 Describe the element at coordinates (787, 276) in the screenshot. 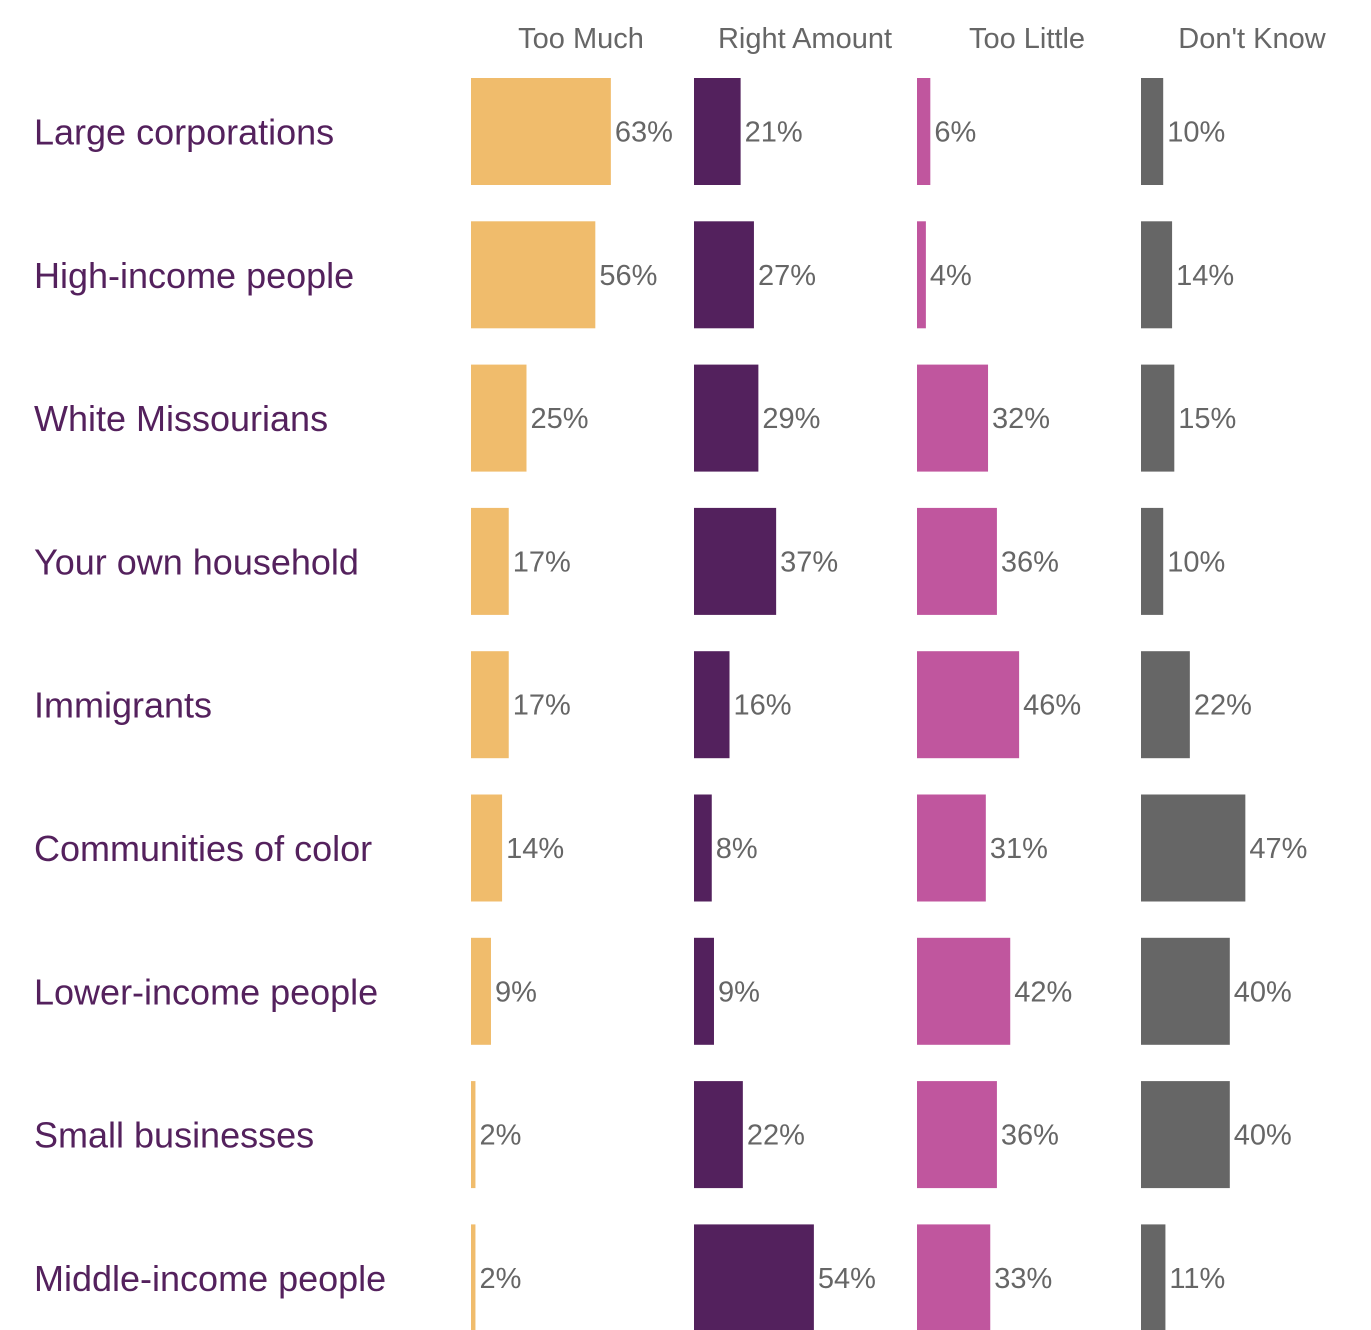

I see `value-label-right-amount-high-income-people: 27%` at that location.